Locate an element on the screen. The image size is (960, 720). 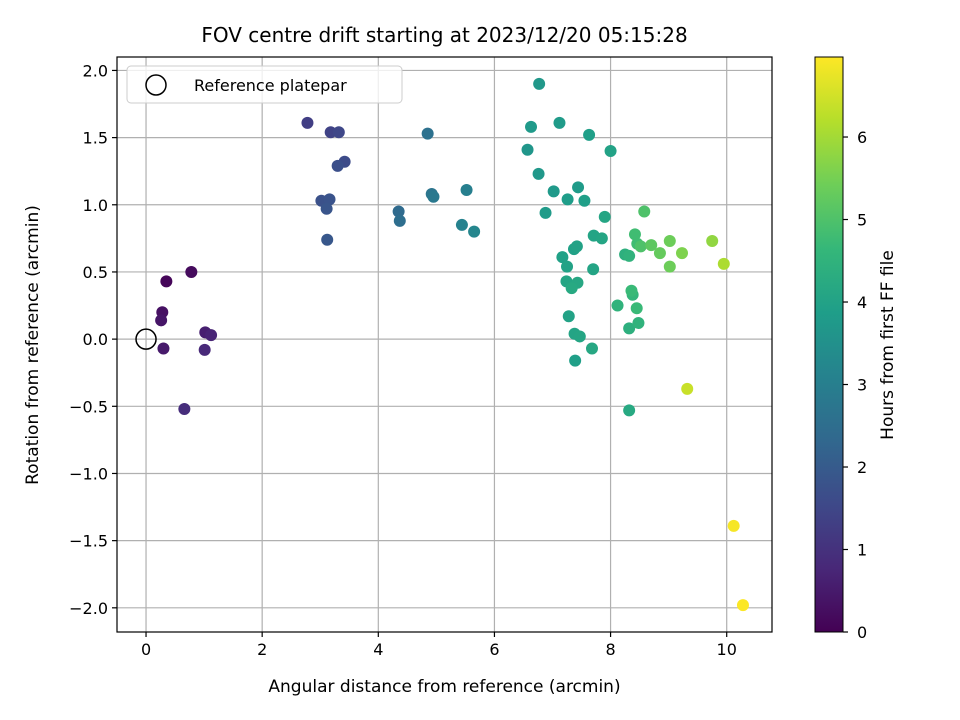
x-tick-label: 2 is located at coordinates (262, 649).